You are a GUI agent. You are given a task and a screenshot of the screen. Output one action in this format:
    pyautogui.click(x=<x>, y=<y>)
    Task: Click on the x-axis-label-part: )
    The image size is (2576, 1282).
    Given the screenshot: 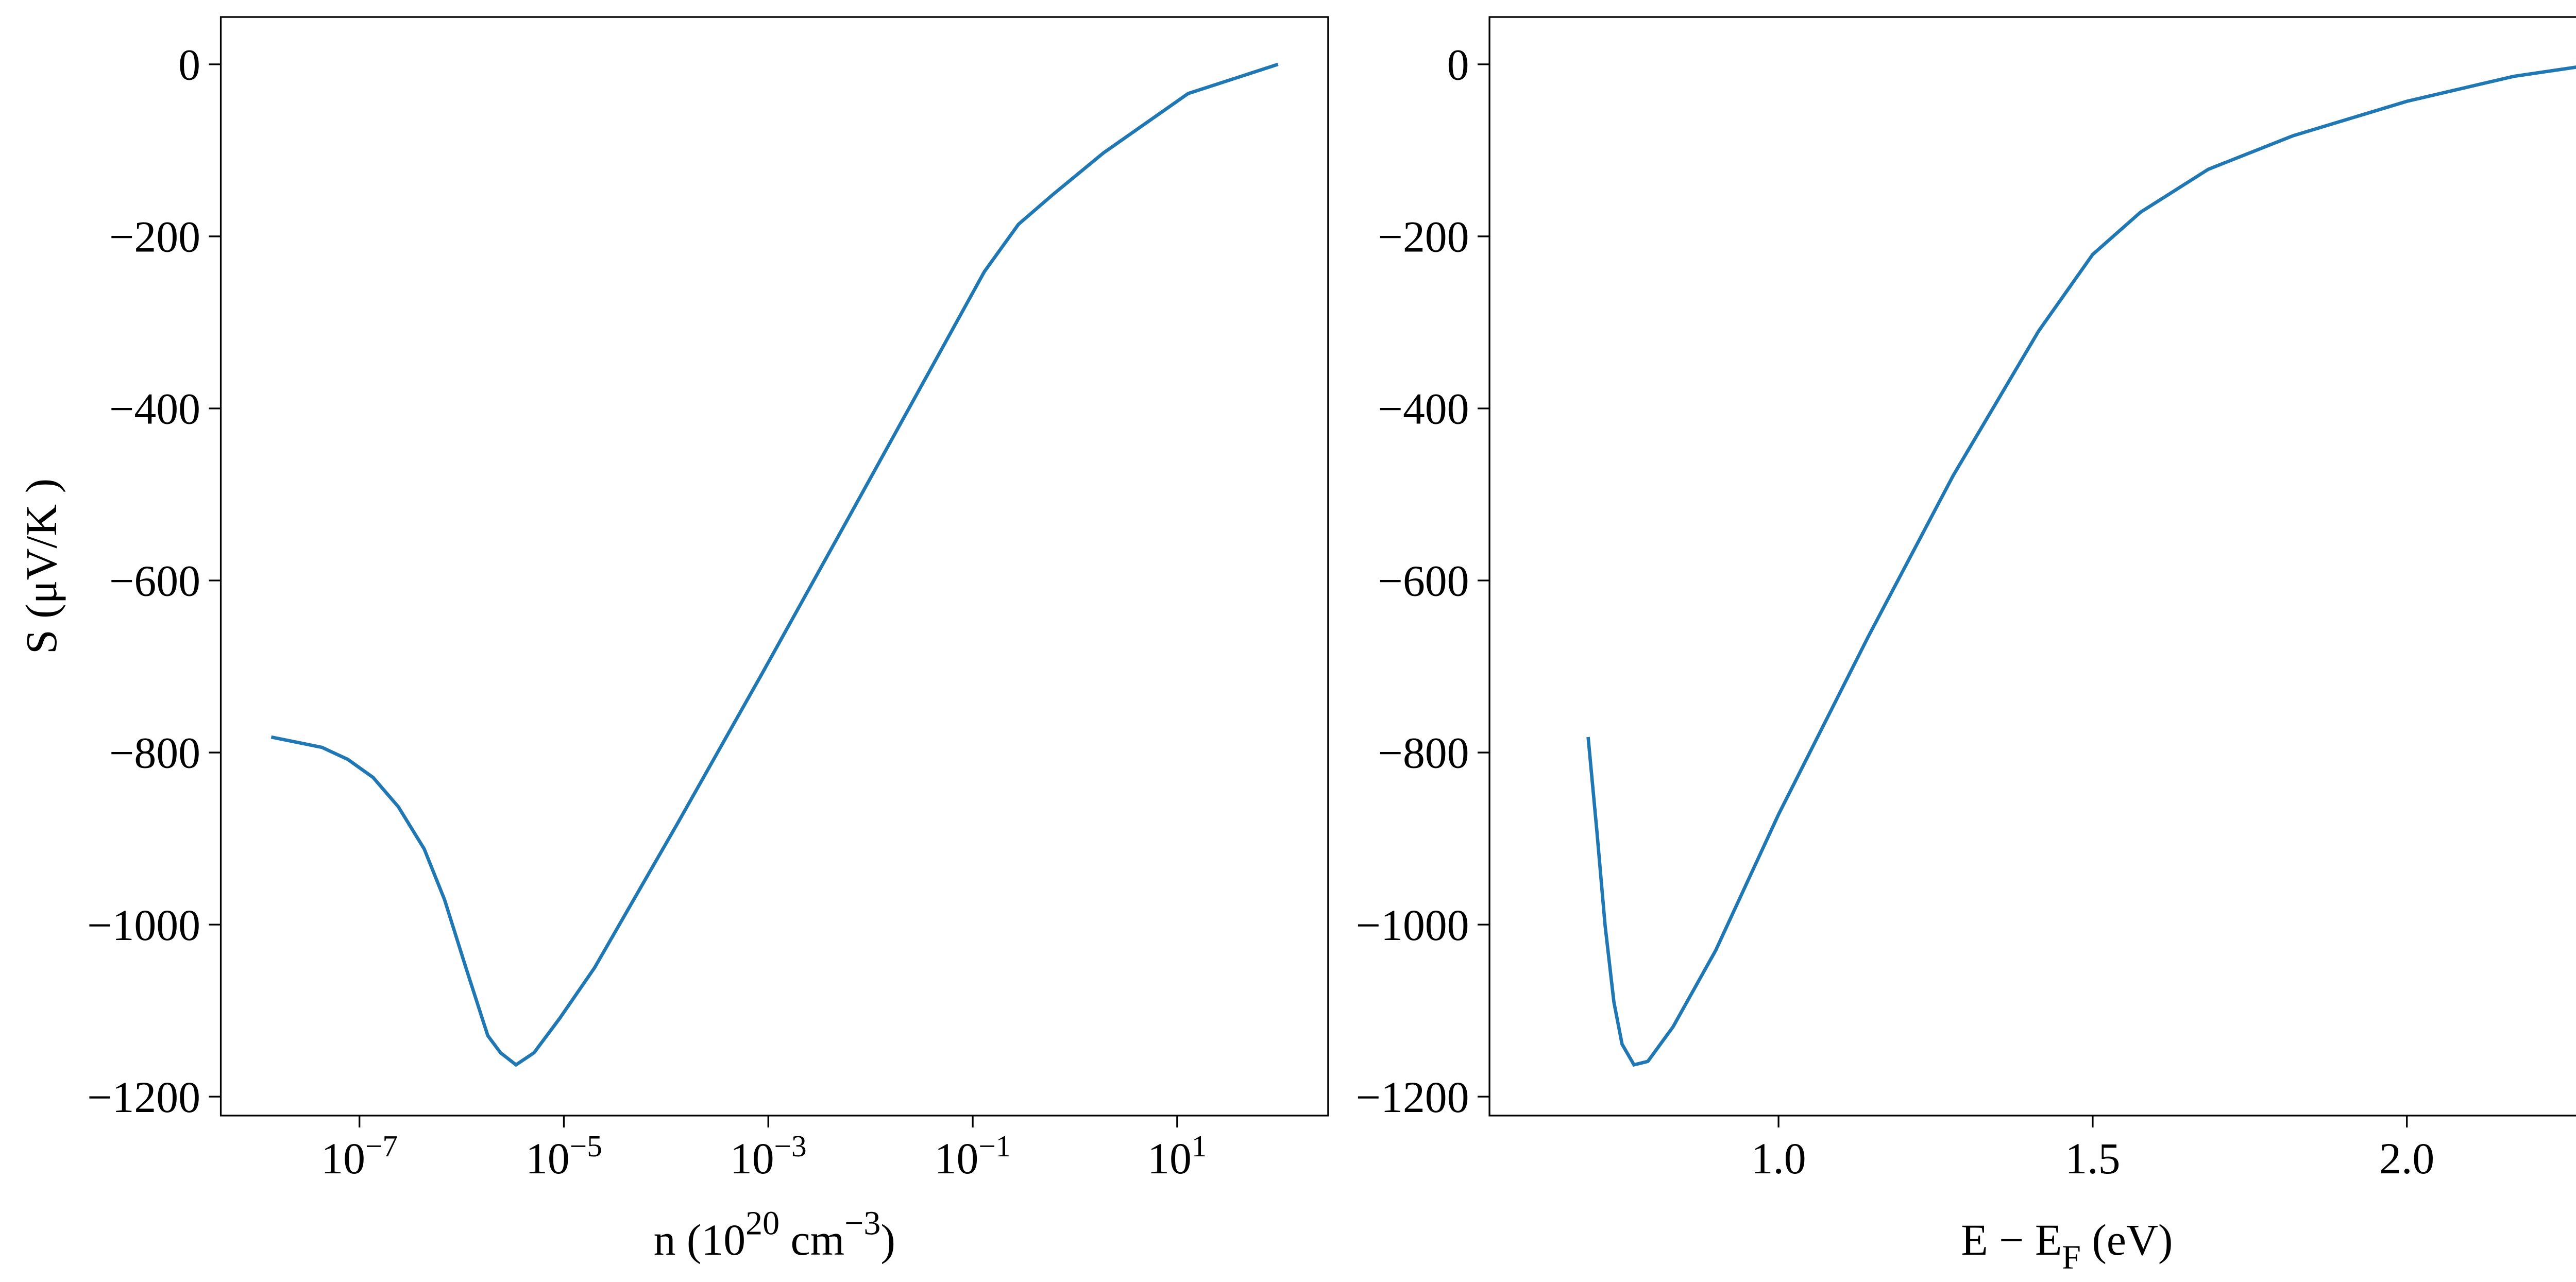 What is the action you would take?
    pyautogui.click(x=887, y=1240)
    